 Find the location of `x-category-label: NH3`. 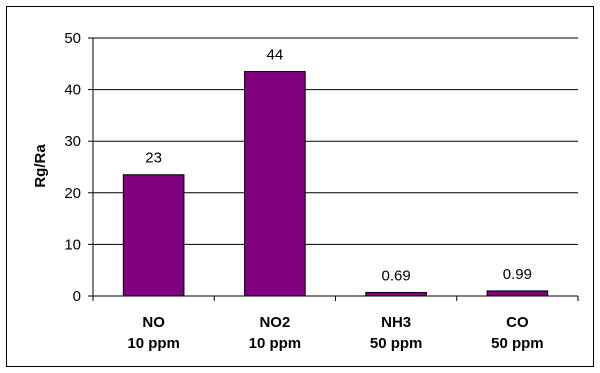

x-category-label: NH3 is located at coordinates (396, 322).